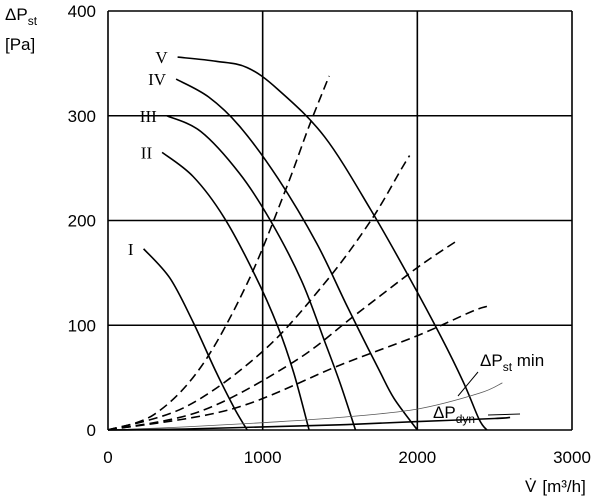 This screenshot has width=600, height=500. What do you see at coordinates (263, 457) in the screenshot?
I see `x-tick-label-1: 1000` at bounding box center [263, 457].